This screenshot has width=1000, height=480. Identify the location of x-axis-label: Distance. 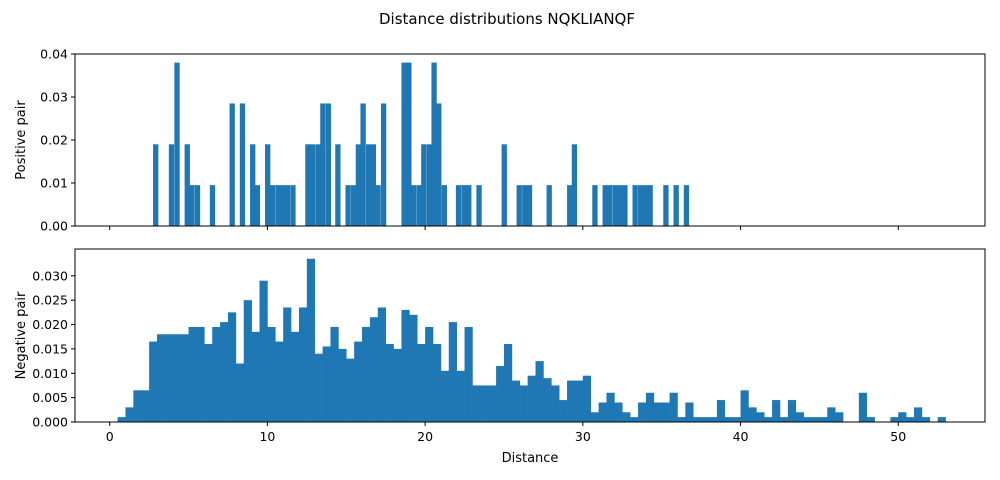
(530, 458).